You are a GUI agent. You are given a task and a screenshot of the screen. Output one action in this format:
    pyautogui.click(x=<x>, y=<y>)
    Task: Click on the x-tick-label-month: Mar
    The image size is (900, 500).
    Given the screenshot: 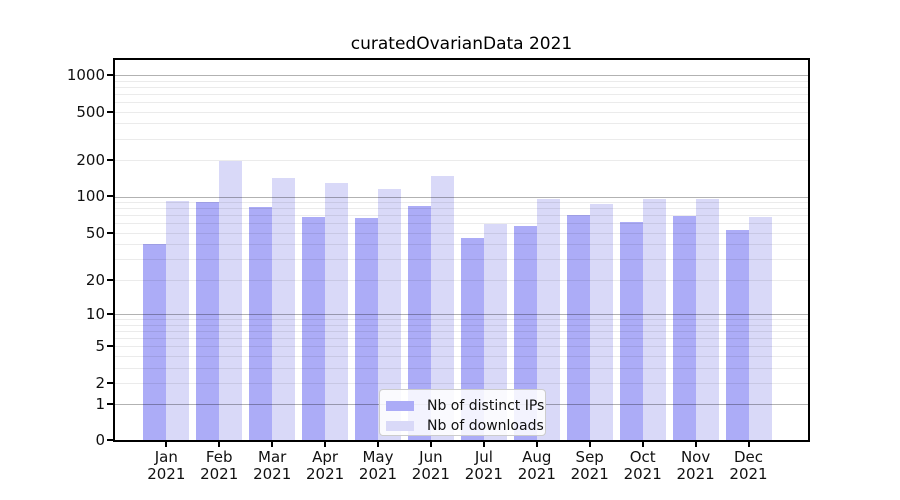 What is the action you would take?
    pyautogui.click(x=272, y=457)
    